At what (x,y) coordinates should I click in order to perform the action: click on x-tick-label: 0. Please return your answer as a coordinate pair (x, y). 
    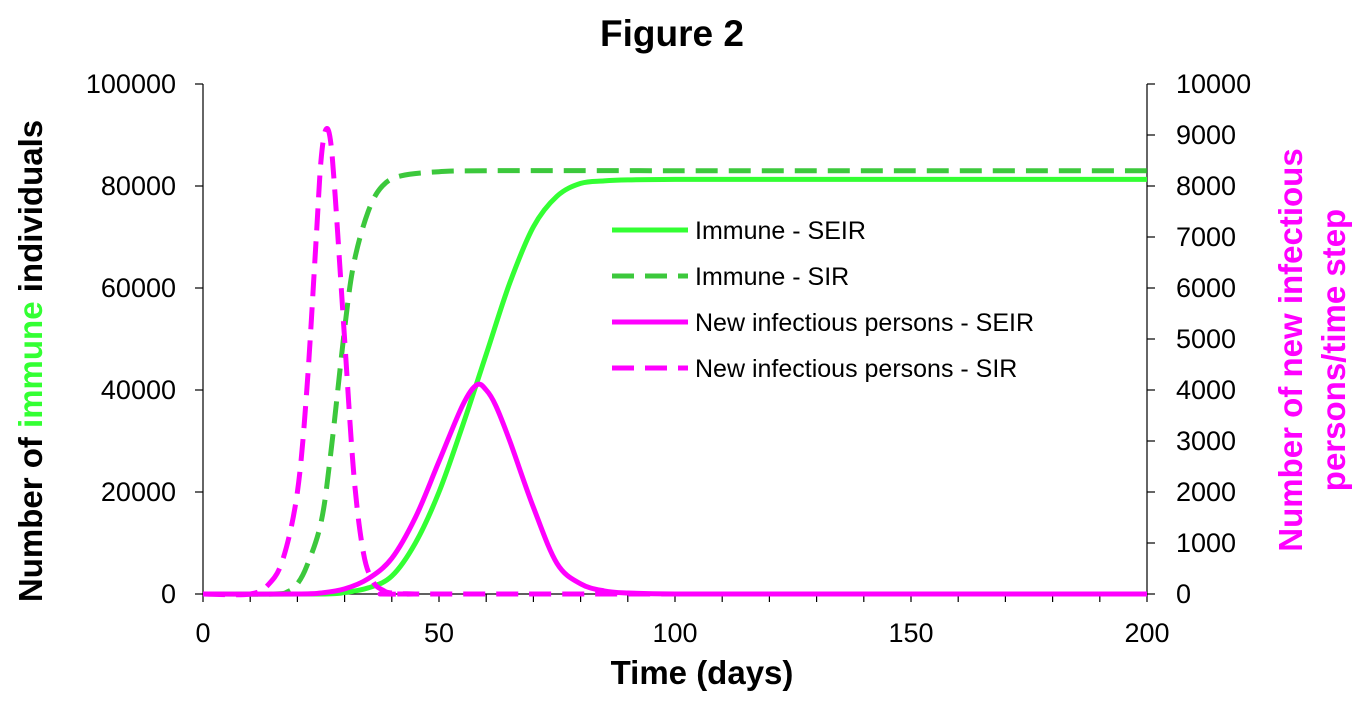
    Looking at the image, I should click on (202, 633).